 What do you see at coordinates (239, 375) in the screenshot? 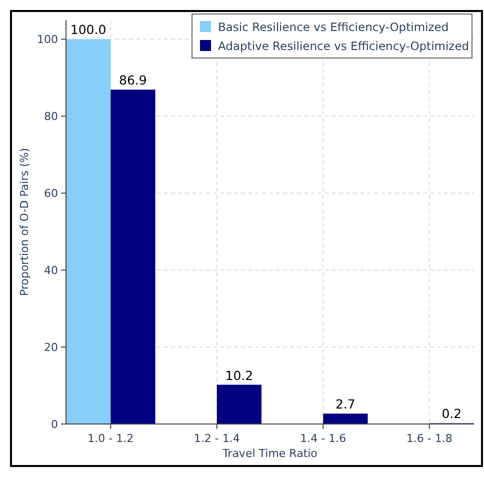
I see `data-label: 10.2` at bounding box center [239, 375].